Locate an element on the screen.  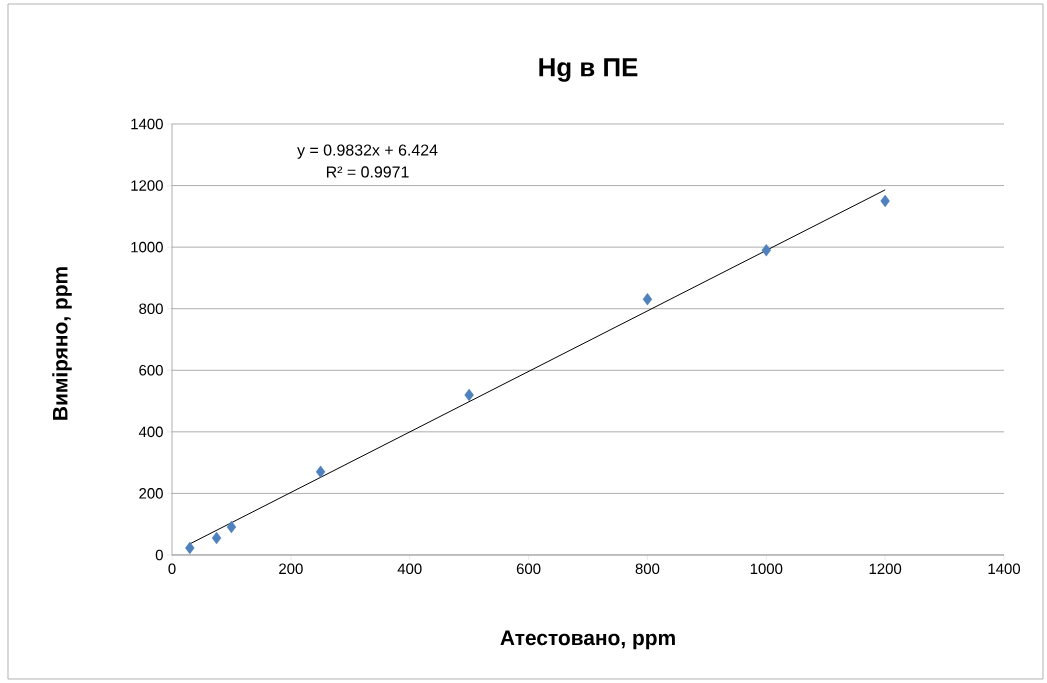
x-tick-label: 1400 is located at coordinates (1004, 569).